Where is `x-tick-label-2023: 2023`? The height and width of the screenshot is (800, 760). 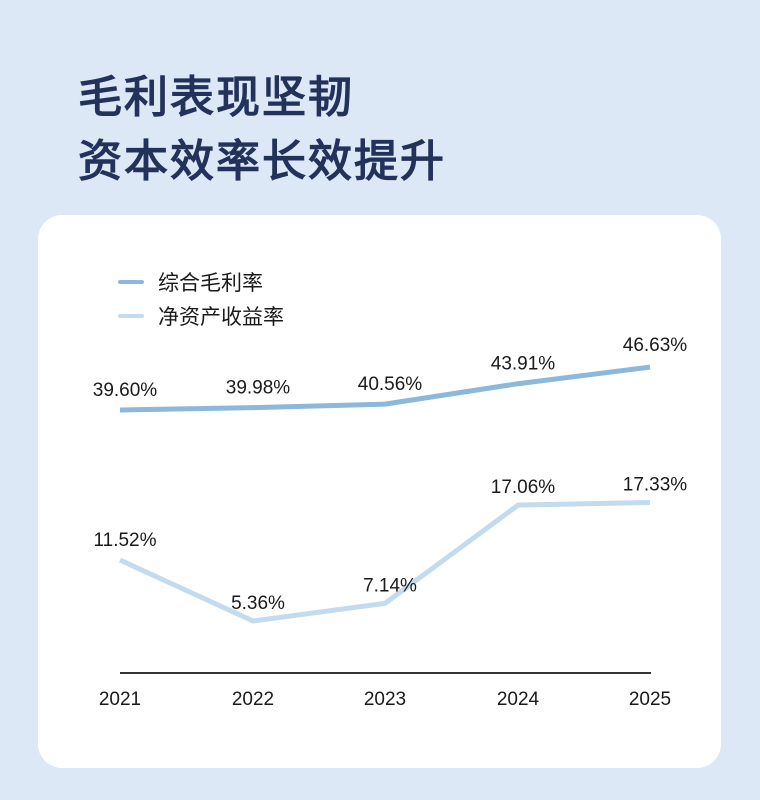 x-tick-label-2023: 2023 is located at coordinates (385, 699).